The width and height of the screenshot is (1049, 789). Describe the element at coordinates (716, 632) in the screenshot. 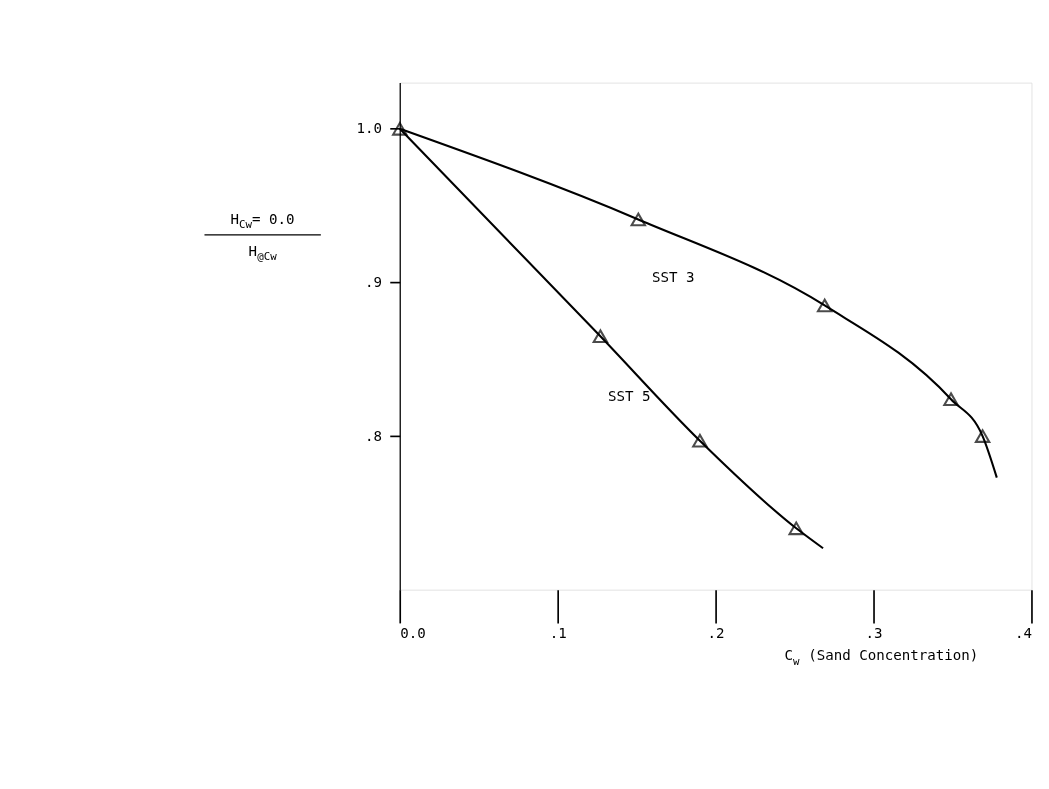

I see `x-tick-label: .2` at that location.